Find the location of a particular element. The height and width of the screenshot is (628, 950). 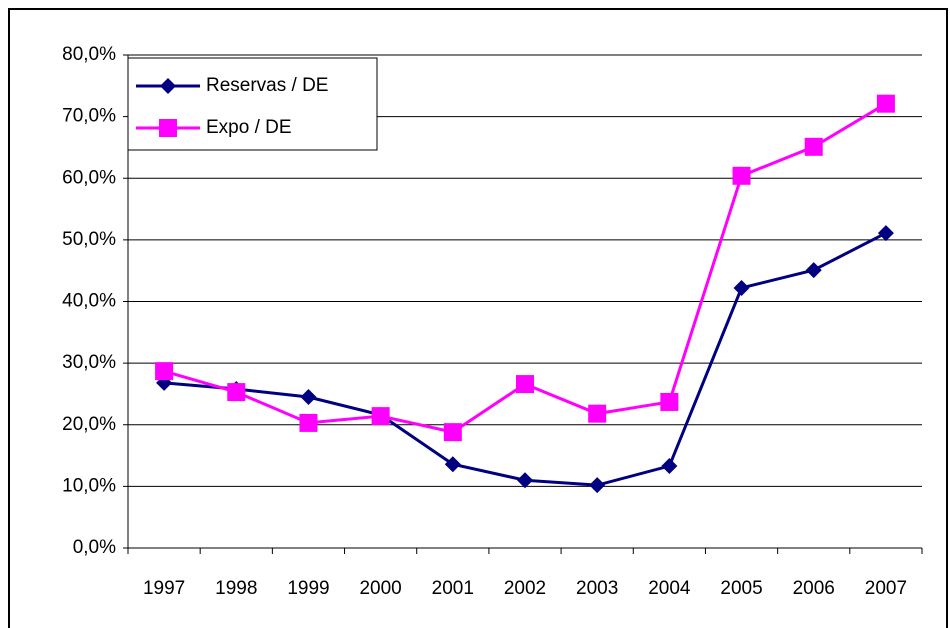

x-tick-label: 1998 is located at coordinates (236, 588).